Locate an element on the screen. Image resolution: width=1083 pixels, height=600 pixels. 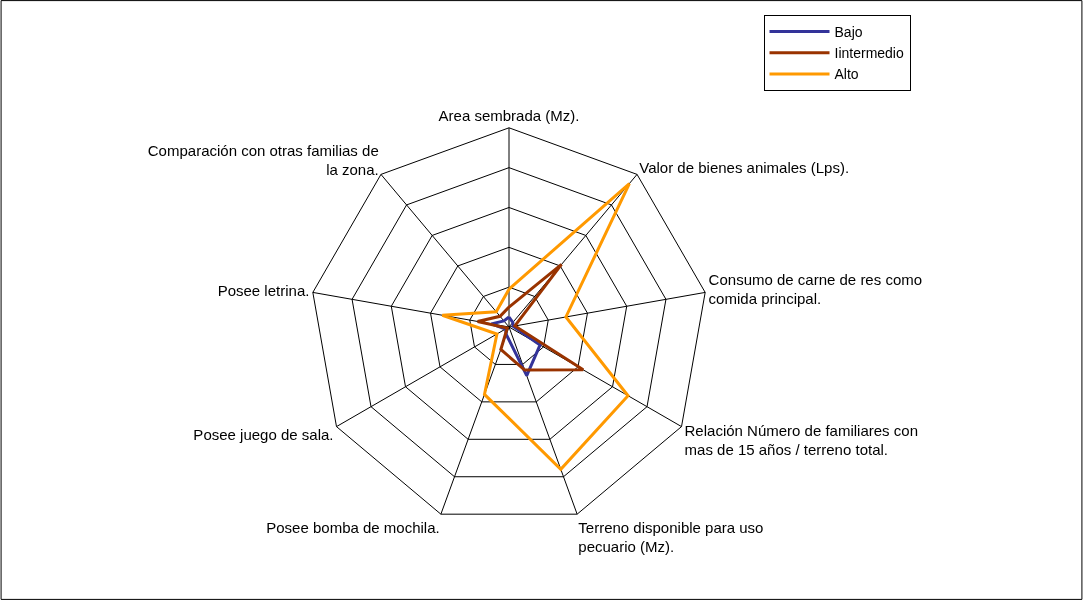
spoke-label: Comparación con otras familias de la zona. is located at coordinates (263, 160).